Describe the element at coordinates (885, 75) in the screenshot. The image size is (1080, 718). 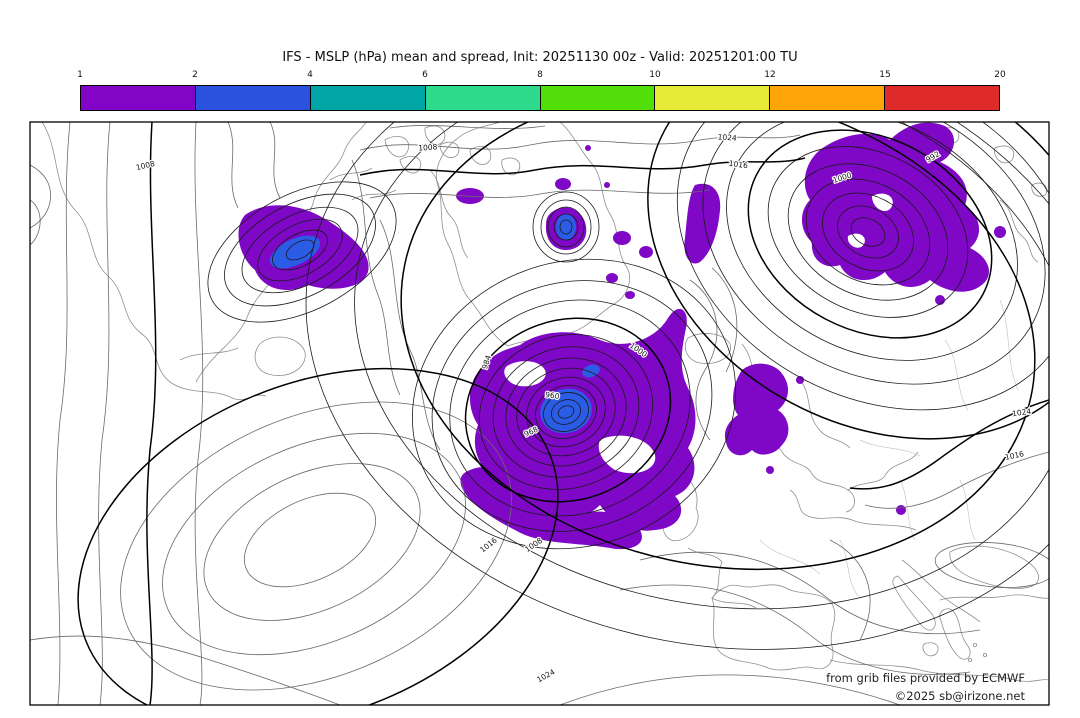
I see `colorbar-tick: 15` at that location.